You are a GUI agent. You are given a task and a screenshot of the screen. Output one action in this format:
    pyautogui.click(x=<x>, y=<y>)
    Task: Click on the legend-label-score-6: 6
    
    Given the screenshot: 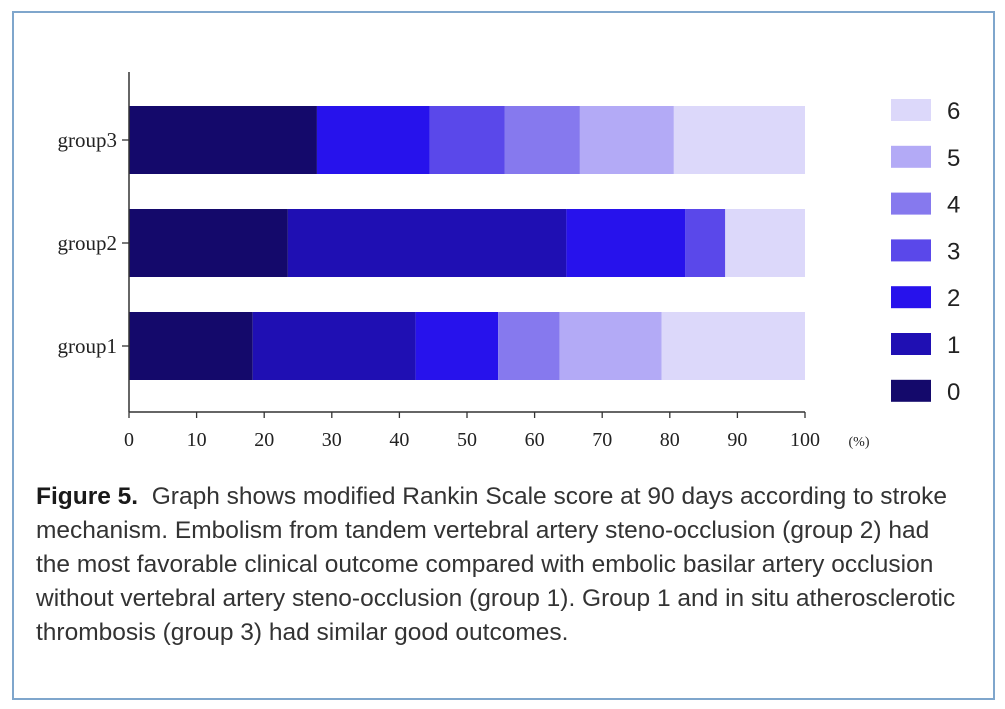 What is the action you would take?
    pyautogui.click(x=953, y=111)
    